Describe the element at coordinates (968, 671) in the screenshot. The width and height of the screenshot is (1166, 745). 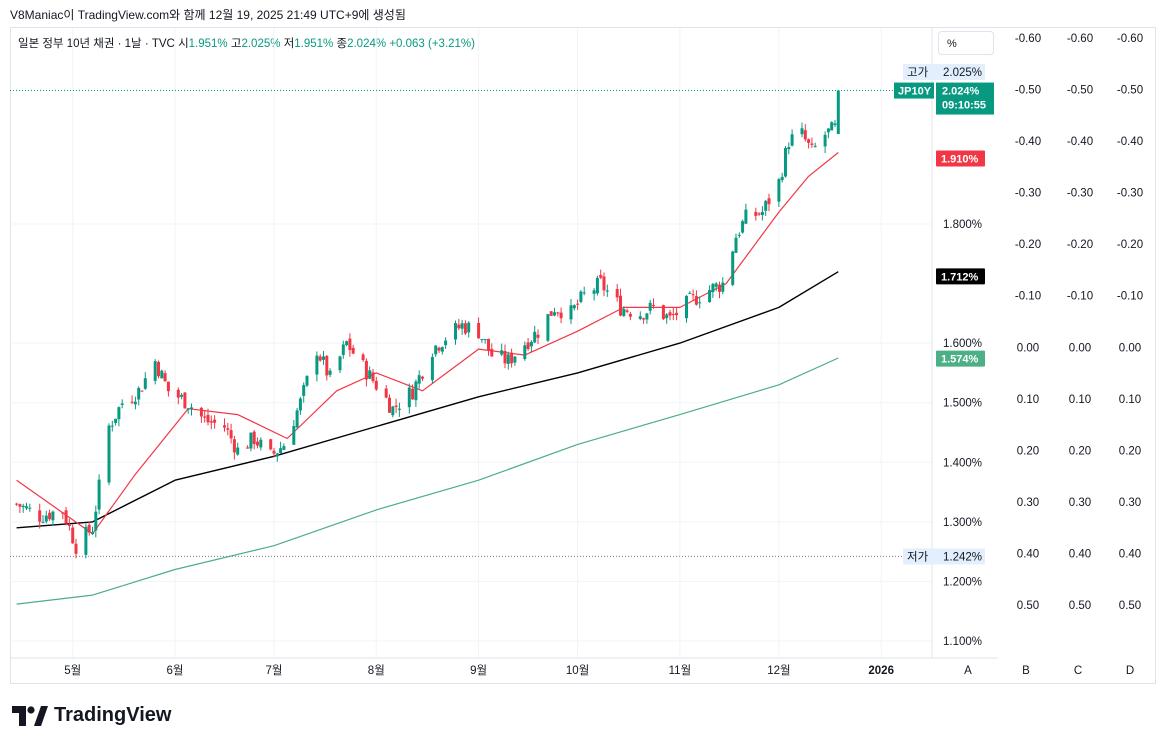
I see `scale-letter: A` at that location.